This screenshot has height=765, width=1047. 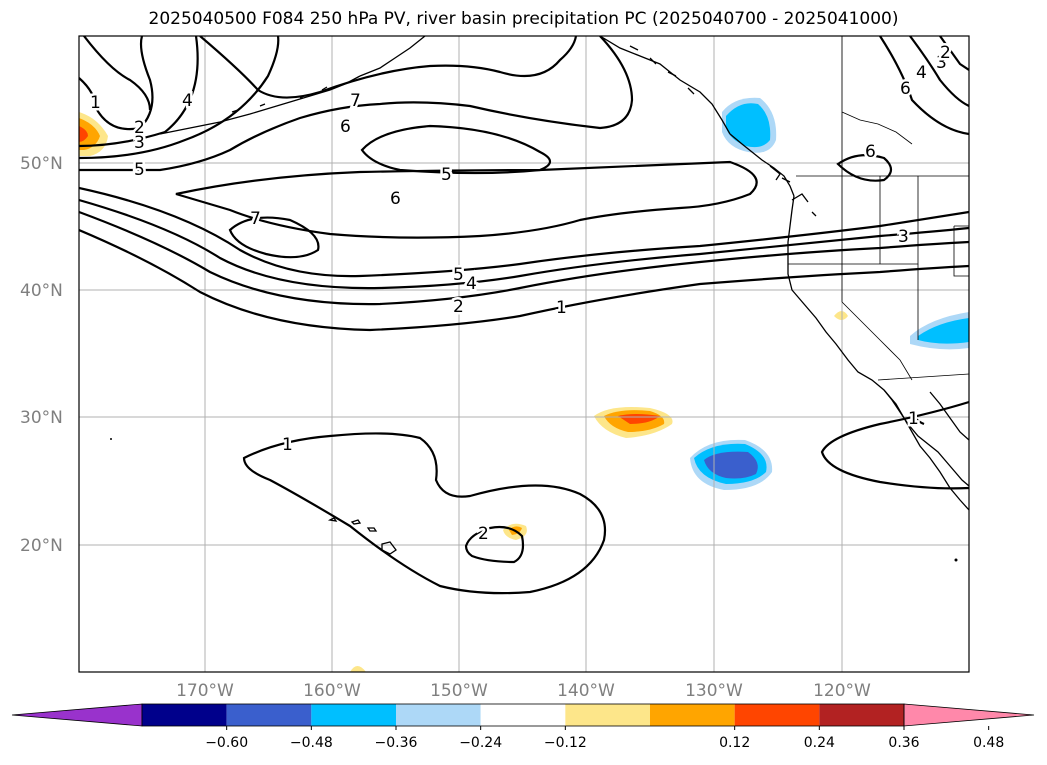 What do you see at coordinates (969, 715) in the screenshot?
I see `colorbar-extend-max` at bounding box center [969, 715].